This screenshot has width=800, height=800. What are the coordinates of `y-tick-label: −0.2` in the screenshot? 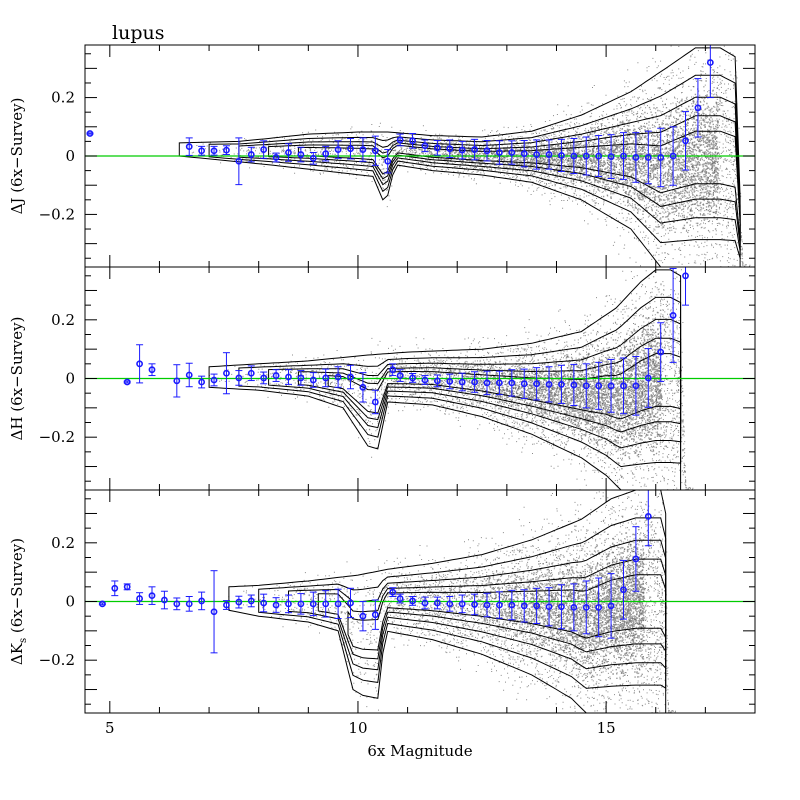 It's located at (57, 660).